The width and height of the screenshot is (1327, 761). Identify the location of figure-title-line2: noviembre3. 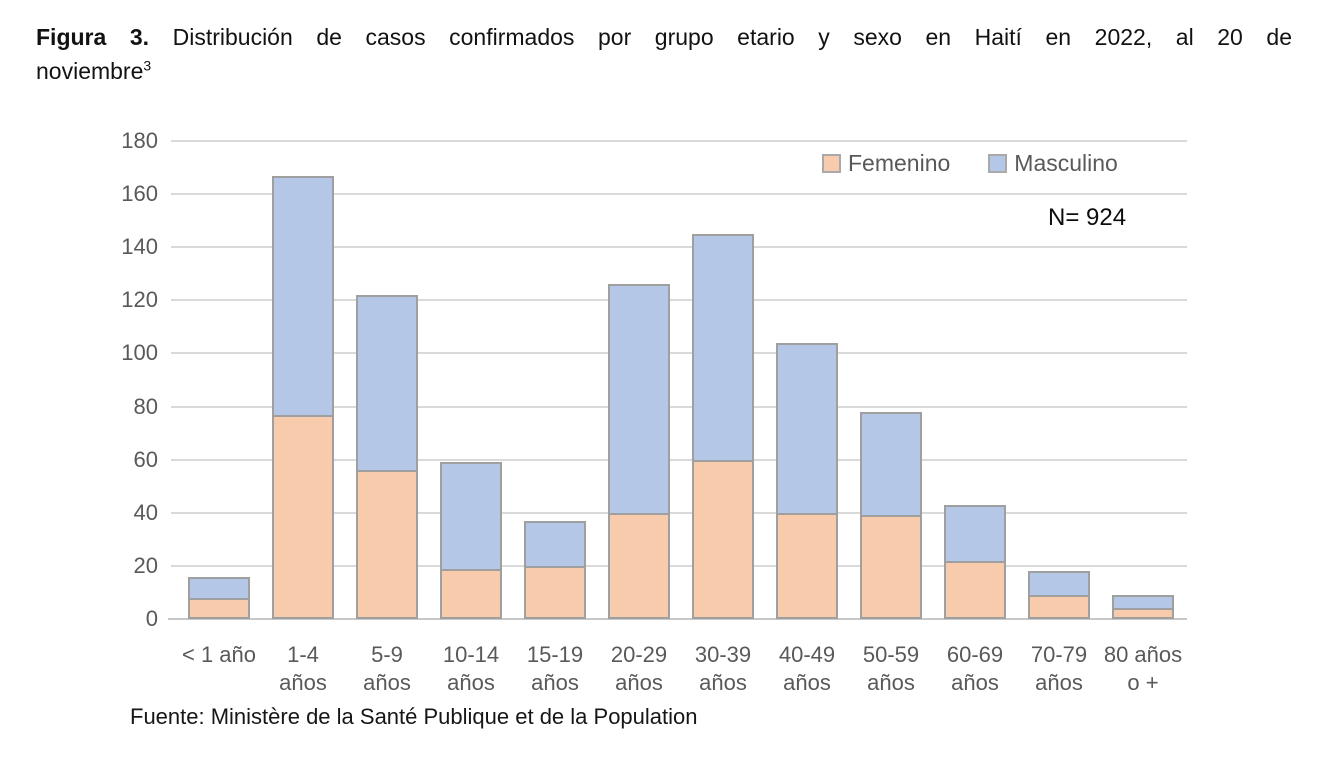
(664, 71).